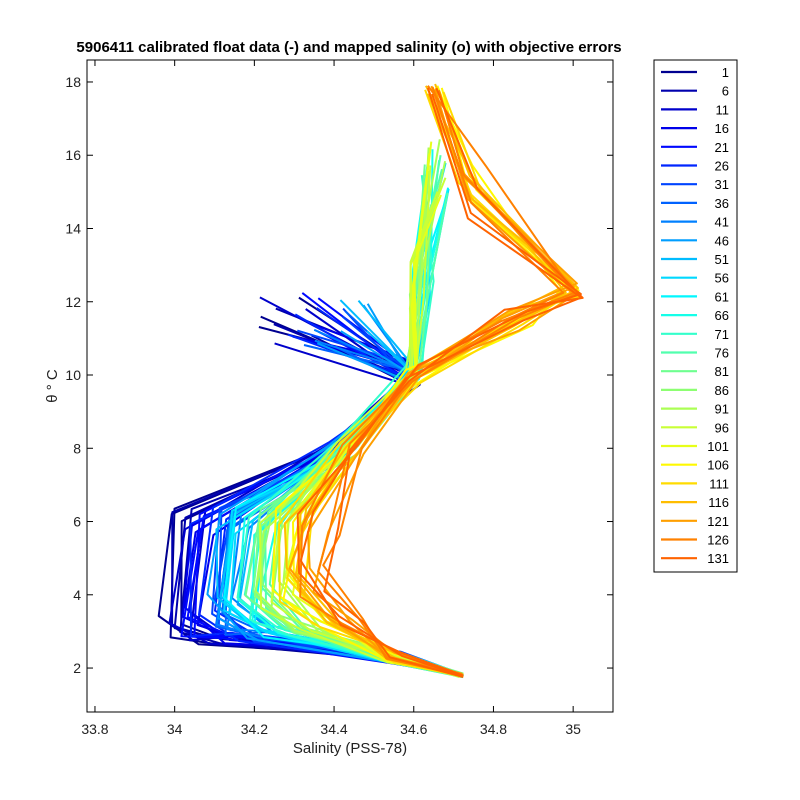 Image resolution: width=800 pixels, height=800 pixels. Describe the element at coordinates (722, 203) in the screenshot. I see `legend-label: 36` at that location.